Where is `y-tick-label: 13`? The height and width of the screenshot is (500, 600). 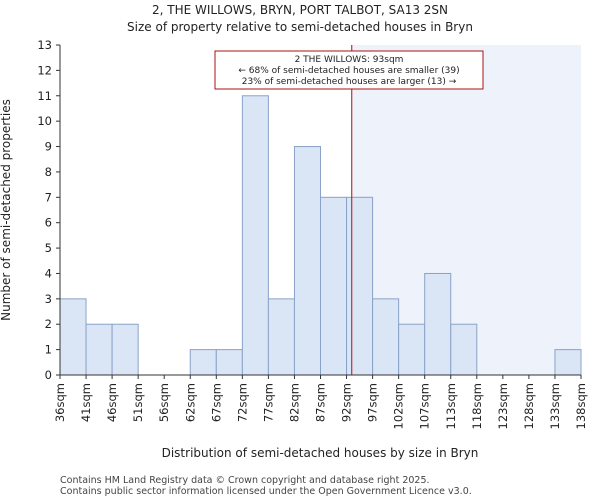
y-tick-label: 13 is located at coordinates (44, 45).